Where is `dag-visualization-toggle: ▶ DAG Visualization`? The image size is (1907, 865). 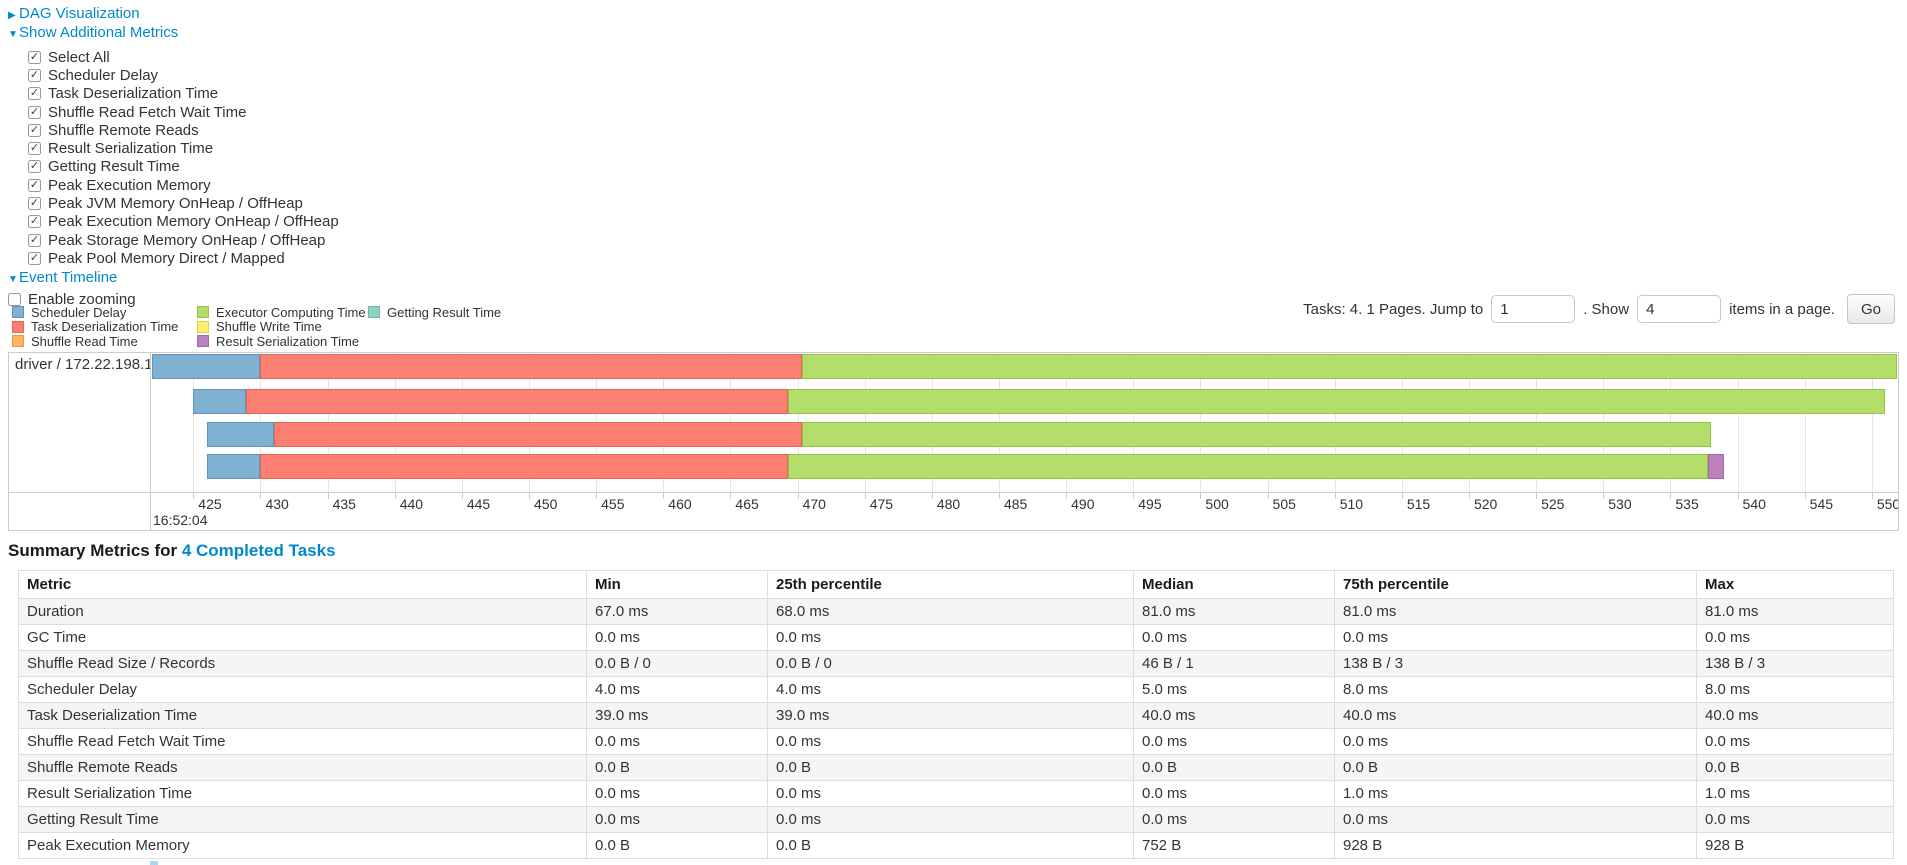
dag-visualization-toggle: ▶ DAG Visualization is located at coordinates (173, 15).